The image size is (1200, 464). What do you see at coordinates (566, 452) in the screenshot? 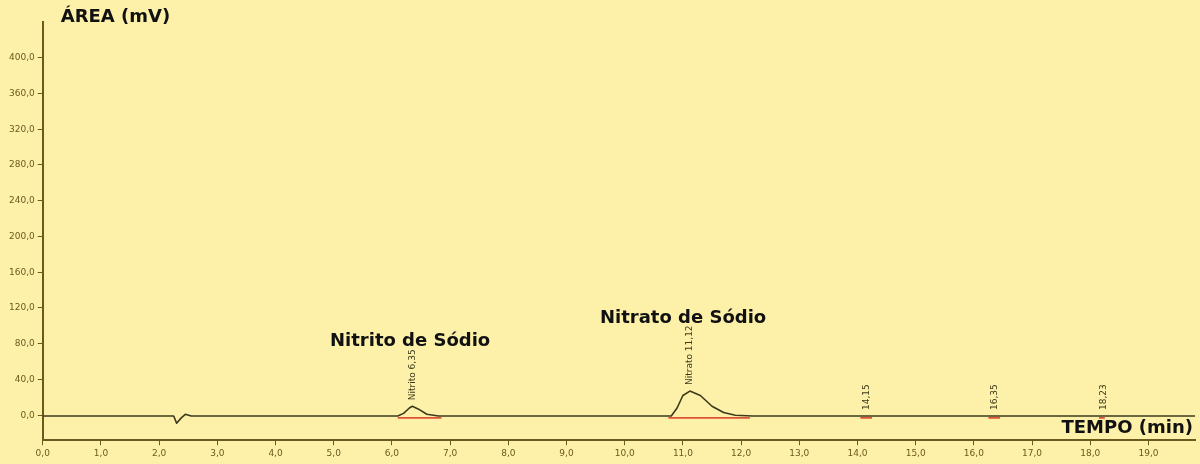
I see `x-tick-label: 9,0` at bounding box center [566, 452].